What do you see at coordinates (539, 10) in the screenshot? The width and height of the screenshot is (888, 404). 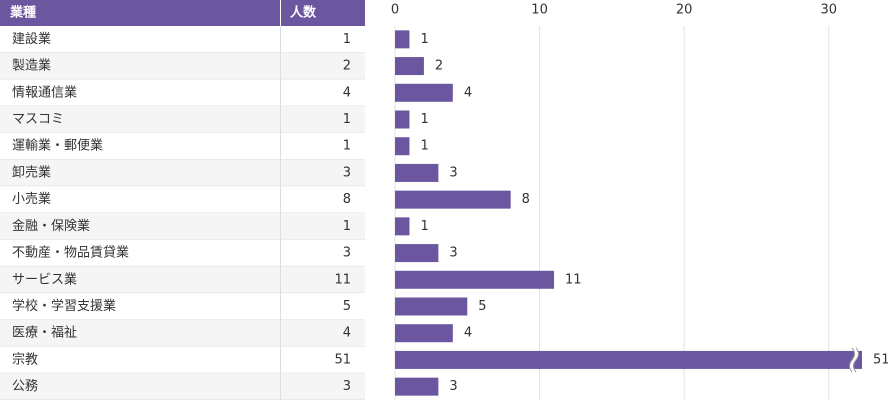 I see `x-tick-label: 10` at bounding box center [539, 10].